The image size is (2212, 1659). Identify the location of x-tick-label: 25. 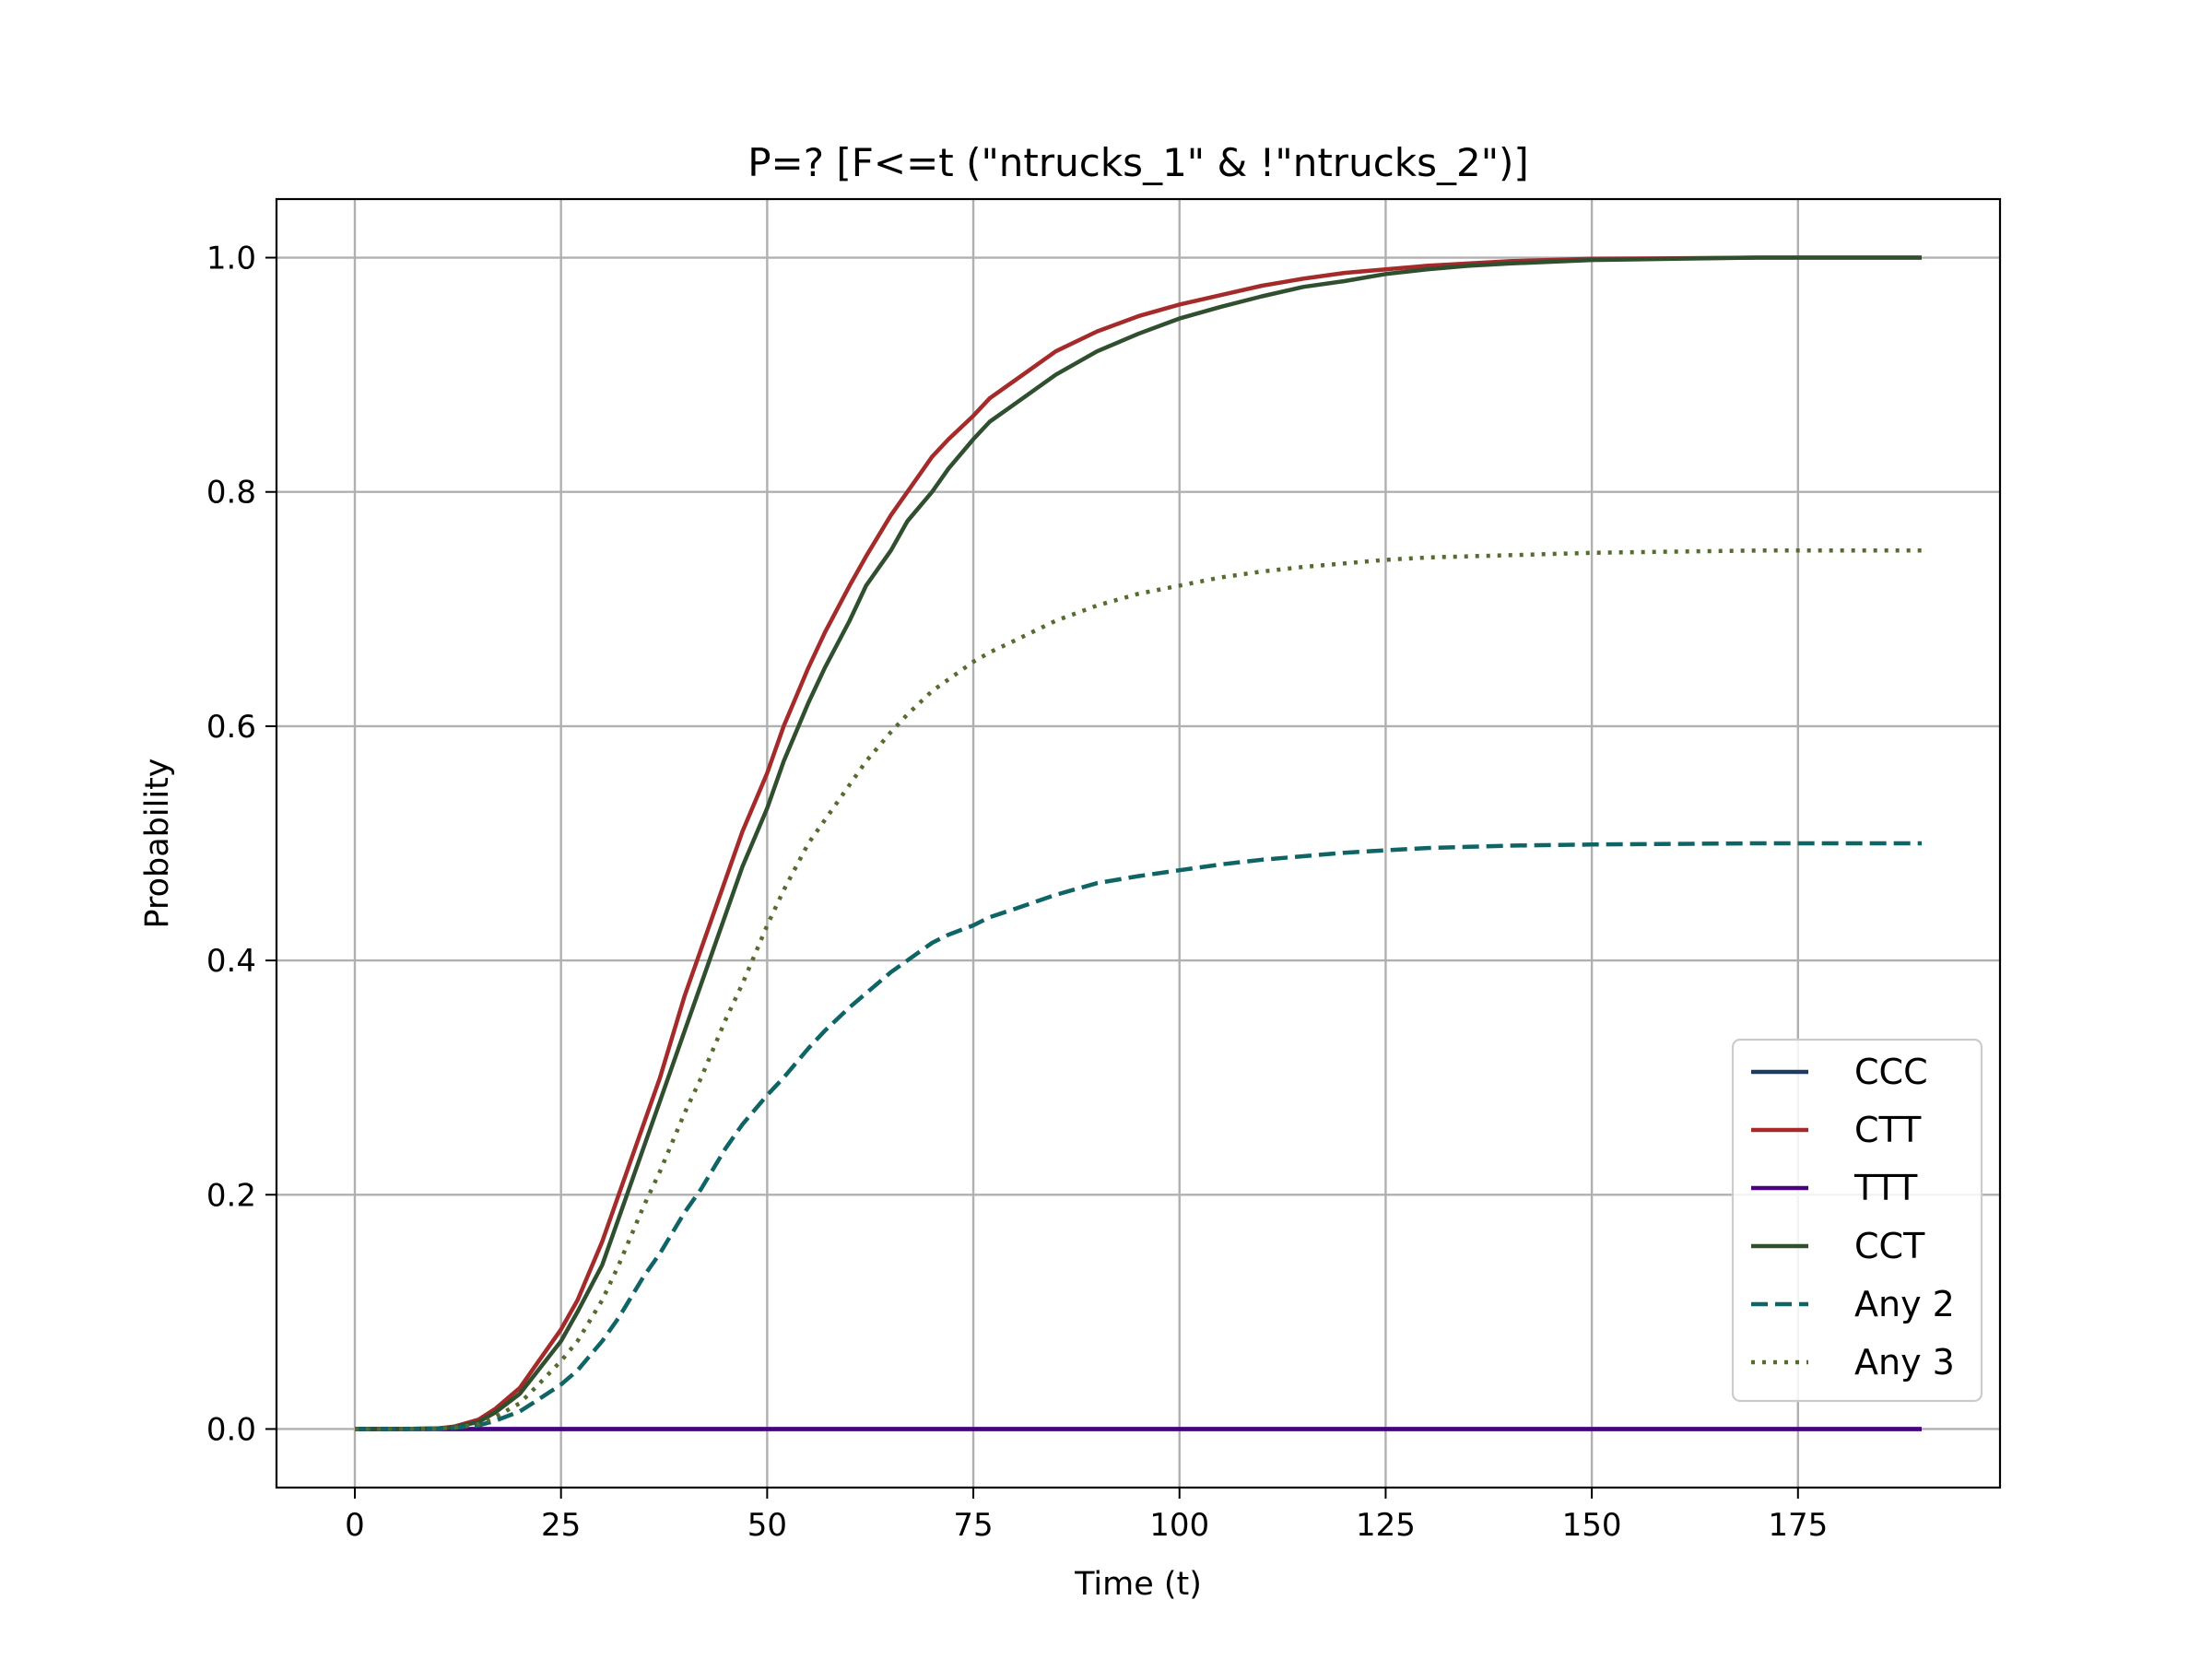
(561, 1525).